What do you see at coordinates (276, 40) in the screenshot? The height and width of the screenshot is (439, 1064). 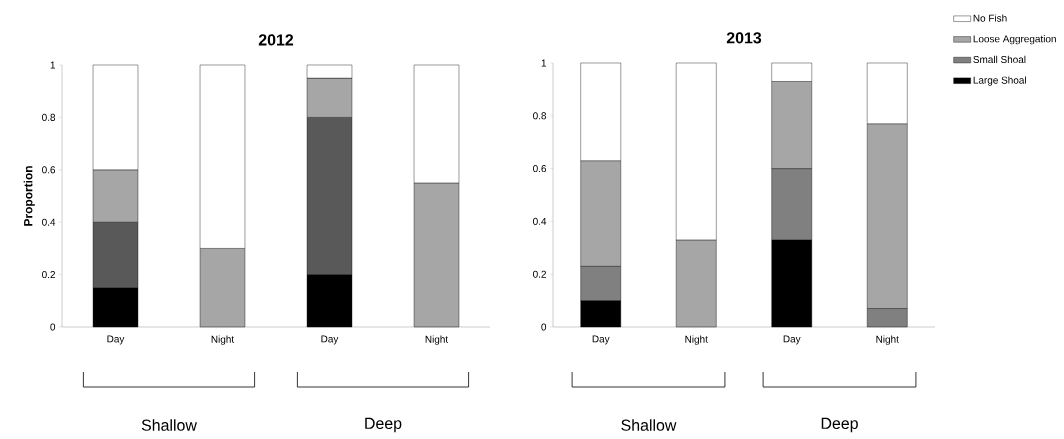 I see `chart-title: 2012` at bounding box center [276, 40].